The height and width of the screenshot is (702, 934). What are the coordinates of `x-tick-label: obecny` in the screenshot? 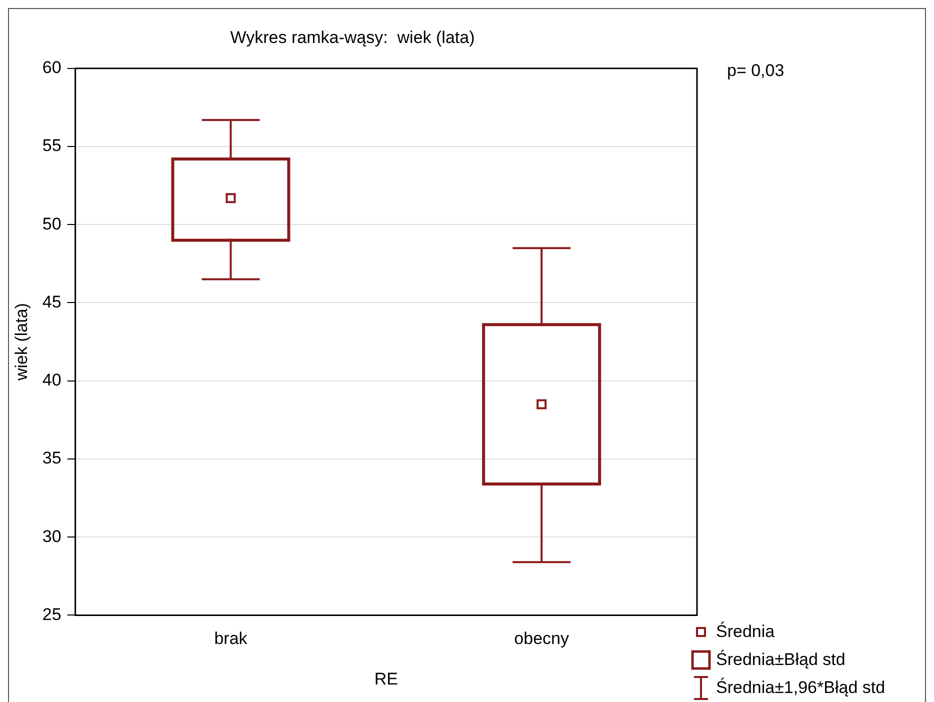 It's located at (542, 638).